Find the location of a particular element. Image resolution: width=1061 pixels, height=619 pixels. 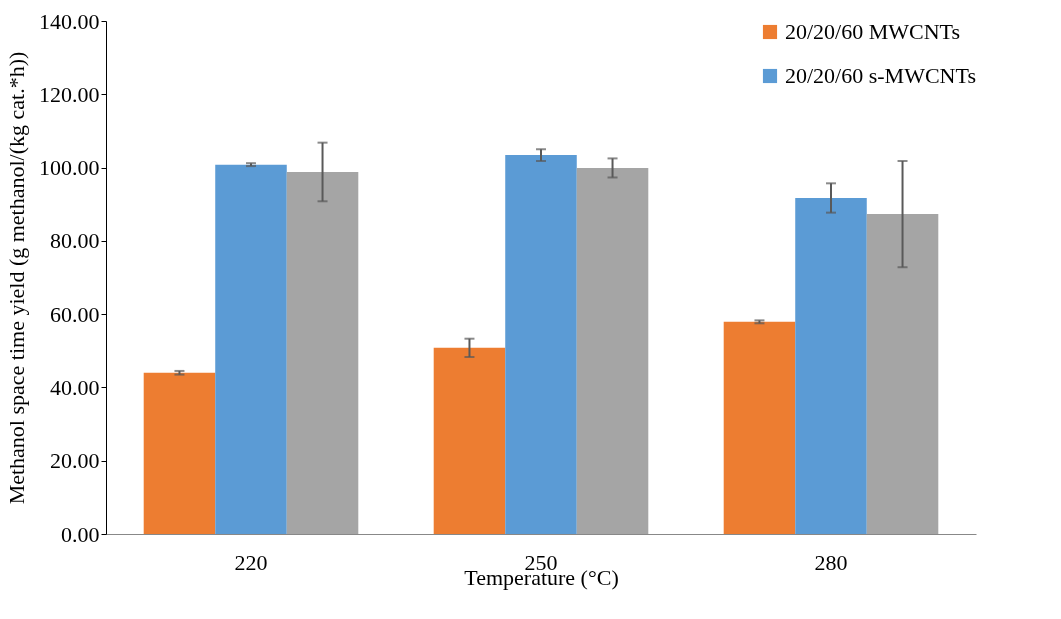

x-tick-label: 280 is located at coordinates (831, 562).